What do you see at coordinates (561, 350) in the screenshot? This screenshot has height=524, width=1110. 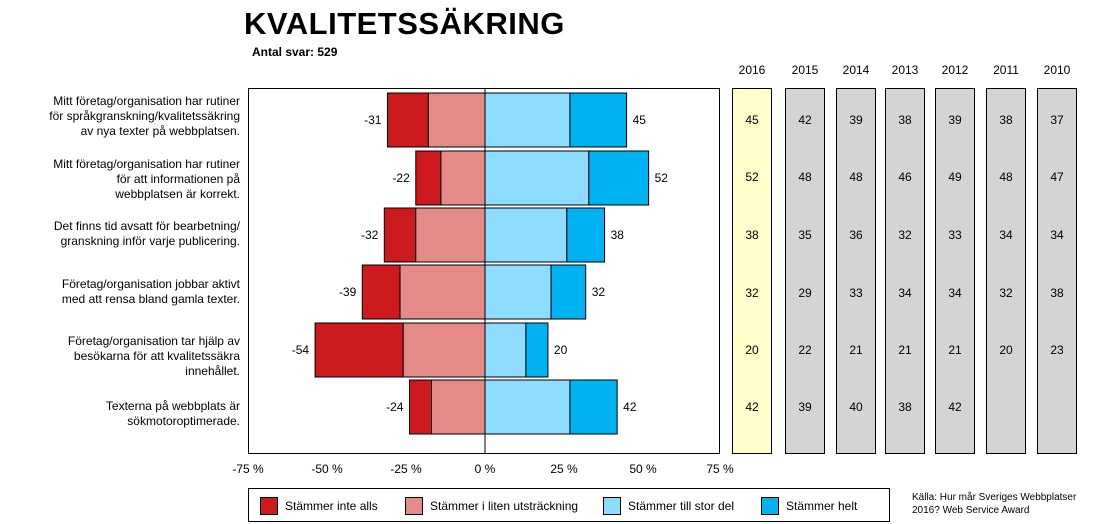 I see `positive-total-label: 20` at bounding box center [561, 350].